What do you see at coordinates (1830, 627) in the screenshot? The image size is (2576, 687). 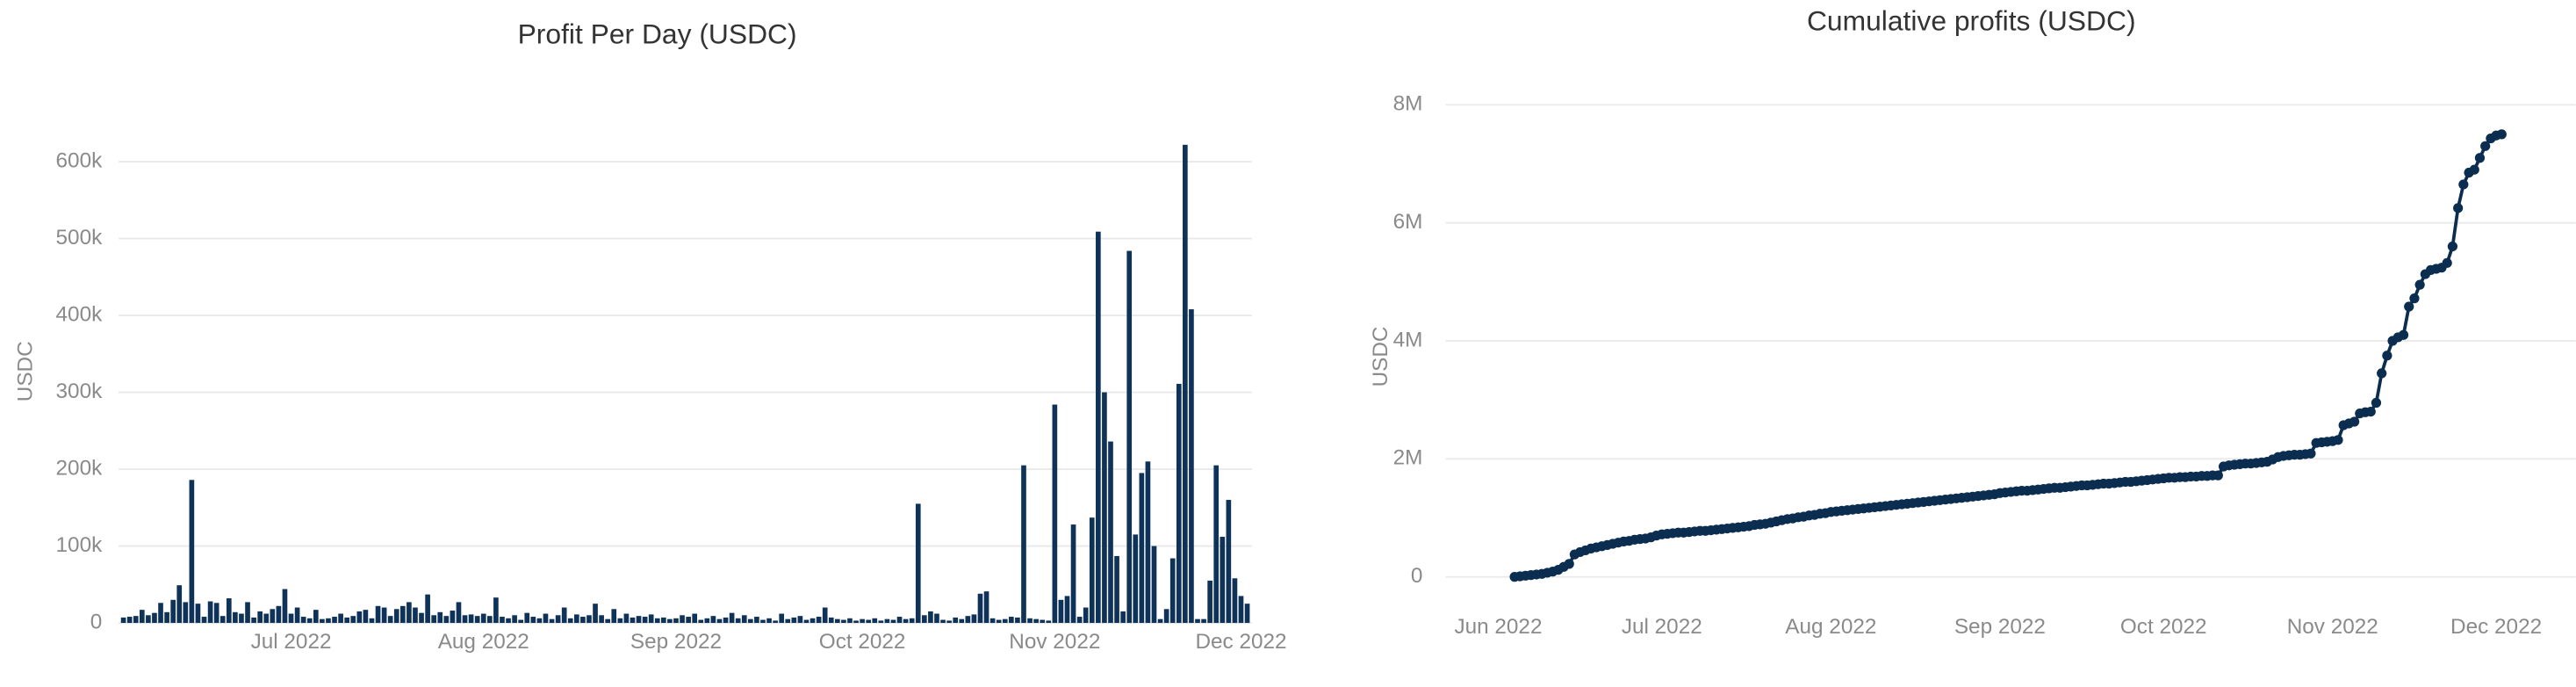 I see `x-tick-label: Aug 2022` at bounding box center [1830, 627].